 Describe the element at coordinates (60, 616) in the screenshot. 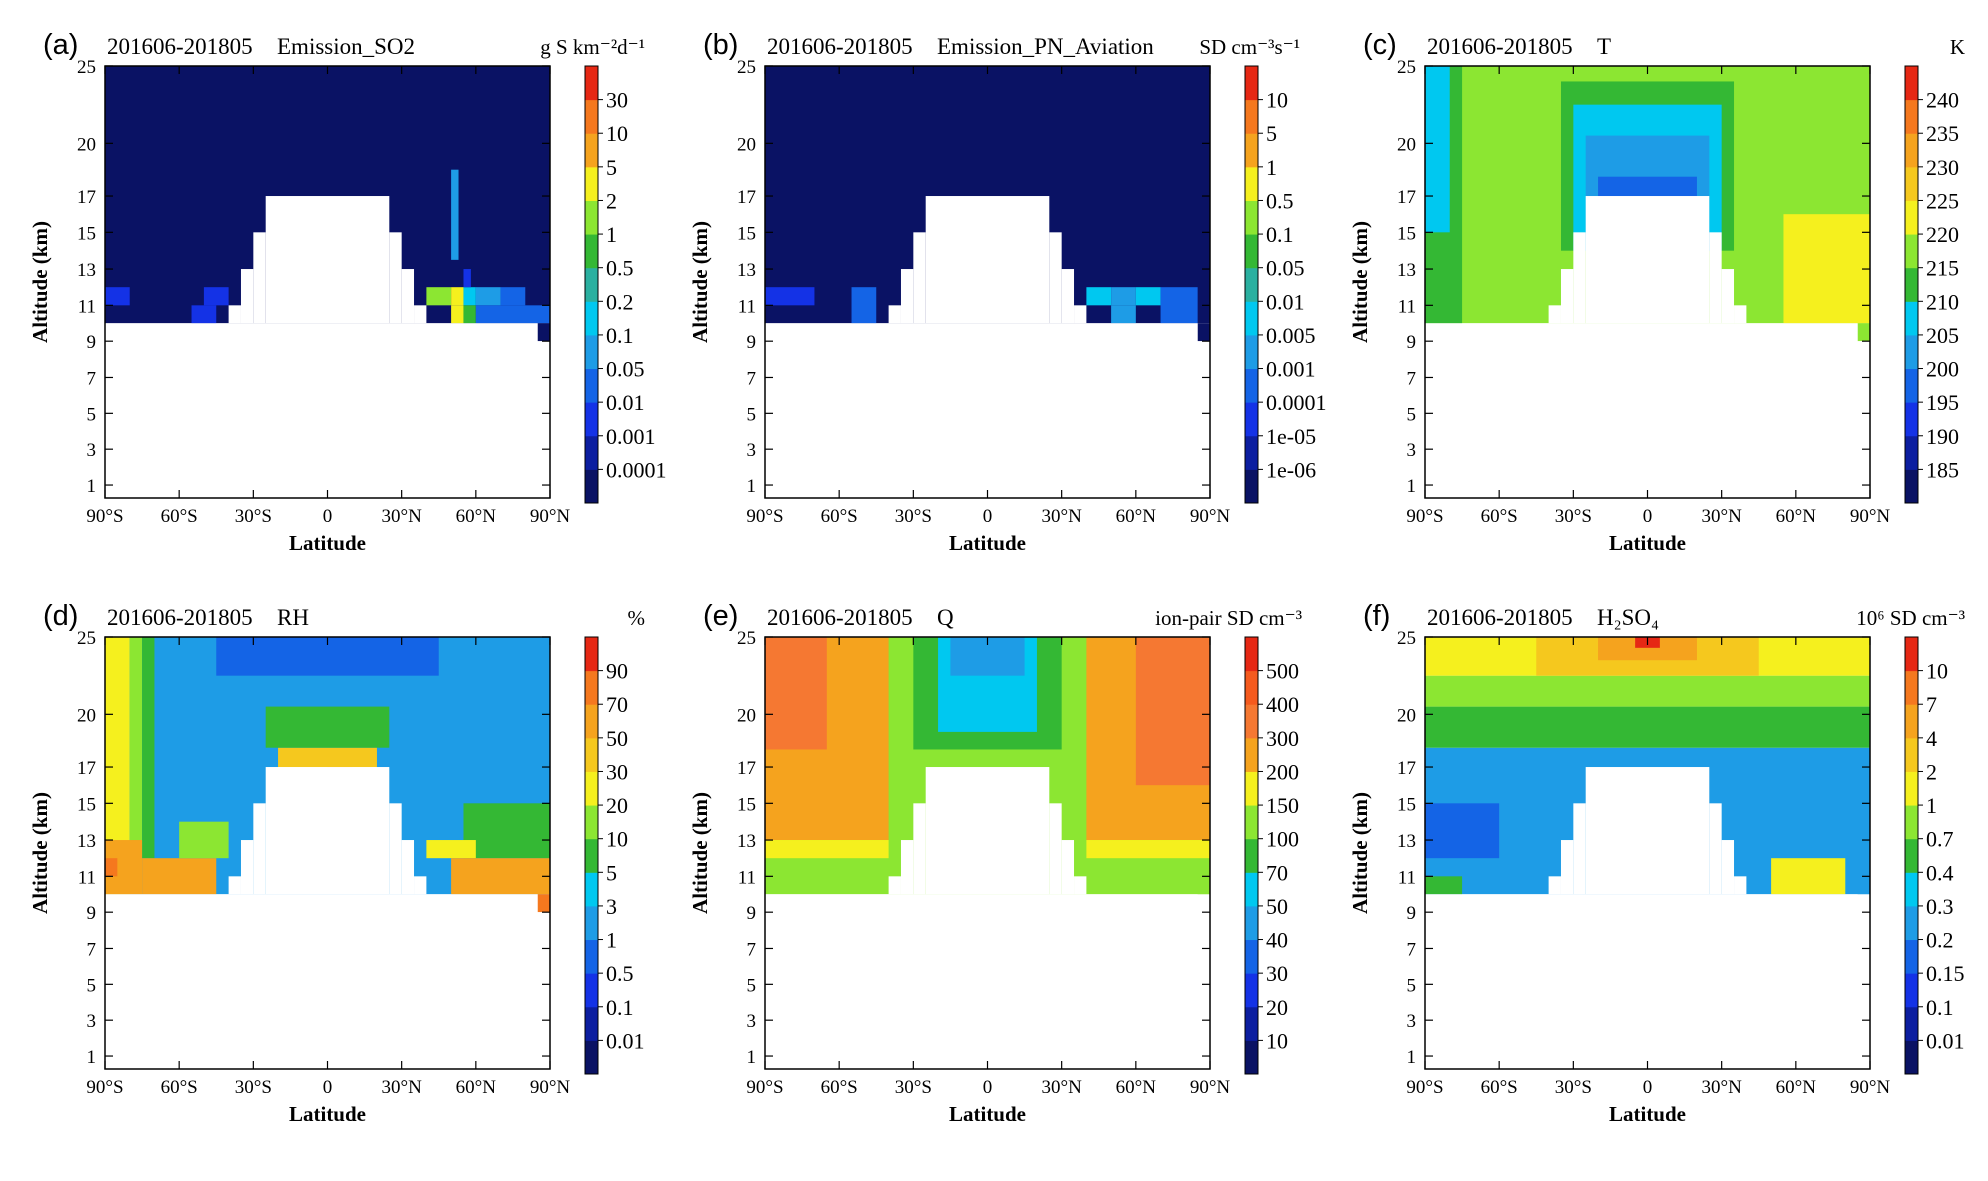

I see `panel-label: (d)` at that location.